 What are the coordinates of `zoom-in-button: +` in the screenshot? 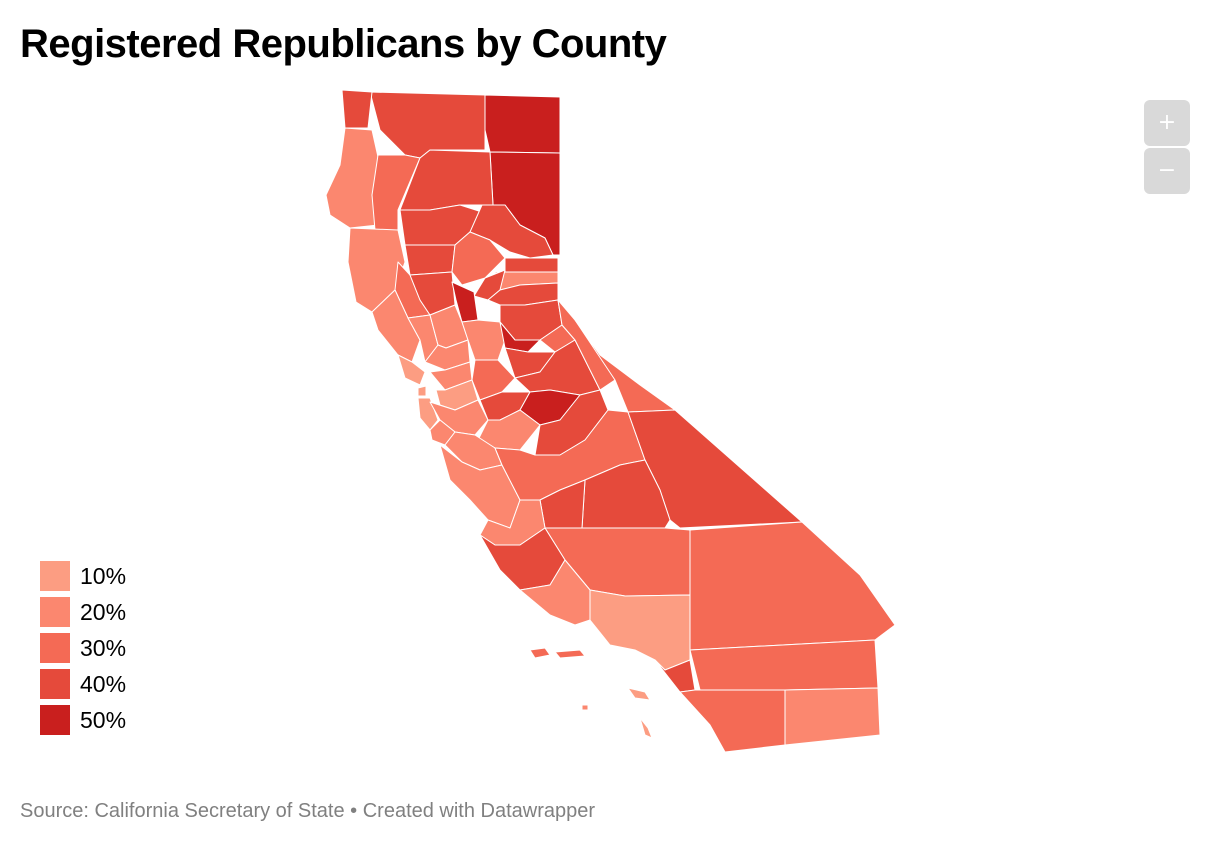 It's located at (1167, 123).